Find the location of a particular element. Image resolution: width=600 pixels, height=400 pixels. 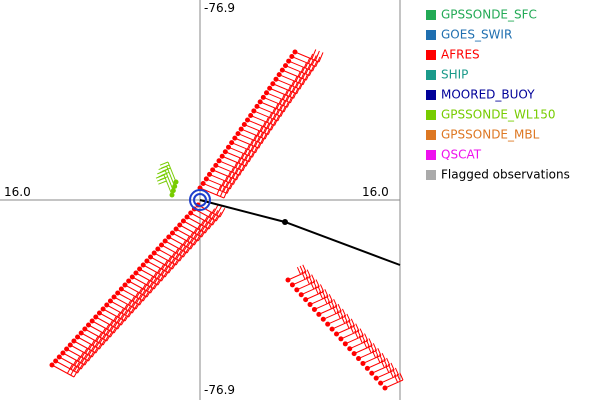

right-label: 16.0 is located at coordinates (375, 192).